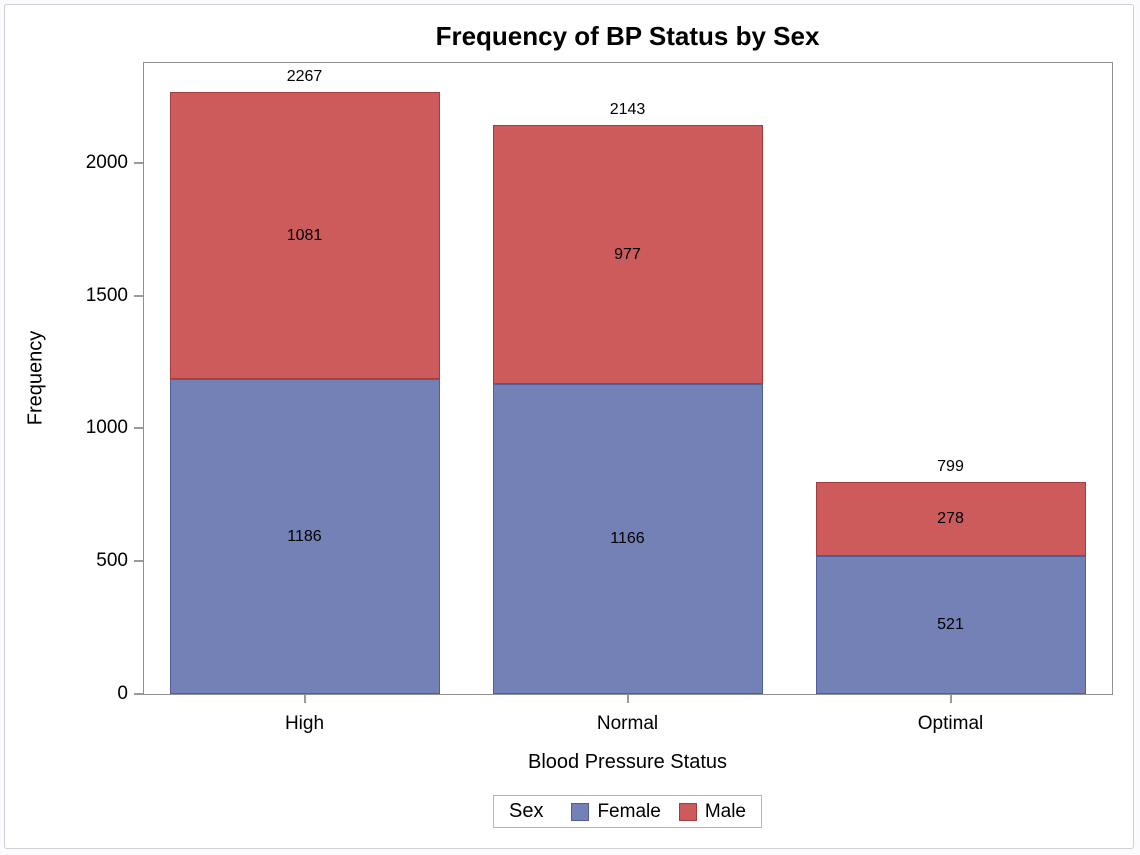 This screenshot has height=855, width=1140. Describe the element at coordinates (304, 76) in the screenshot. I see `bar-total-value: 2267` at that location.